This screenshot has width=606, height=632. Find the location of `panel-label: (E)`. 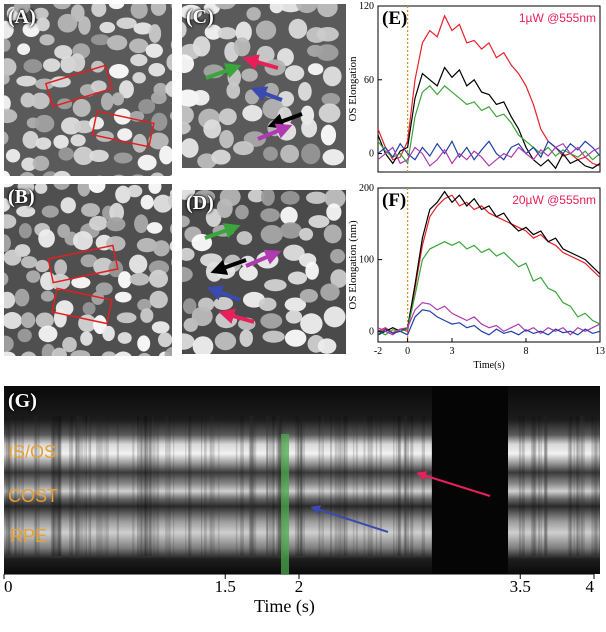

panel-label: (E) is located at coordinates (394, 18).